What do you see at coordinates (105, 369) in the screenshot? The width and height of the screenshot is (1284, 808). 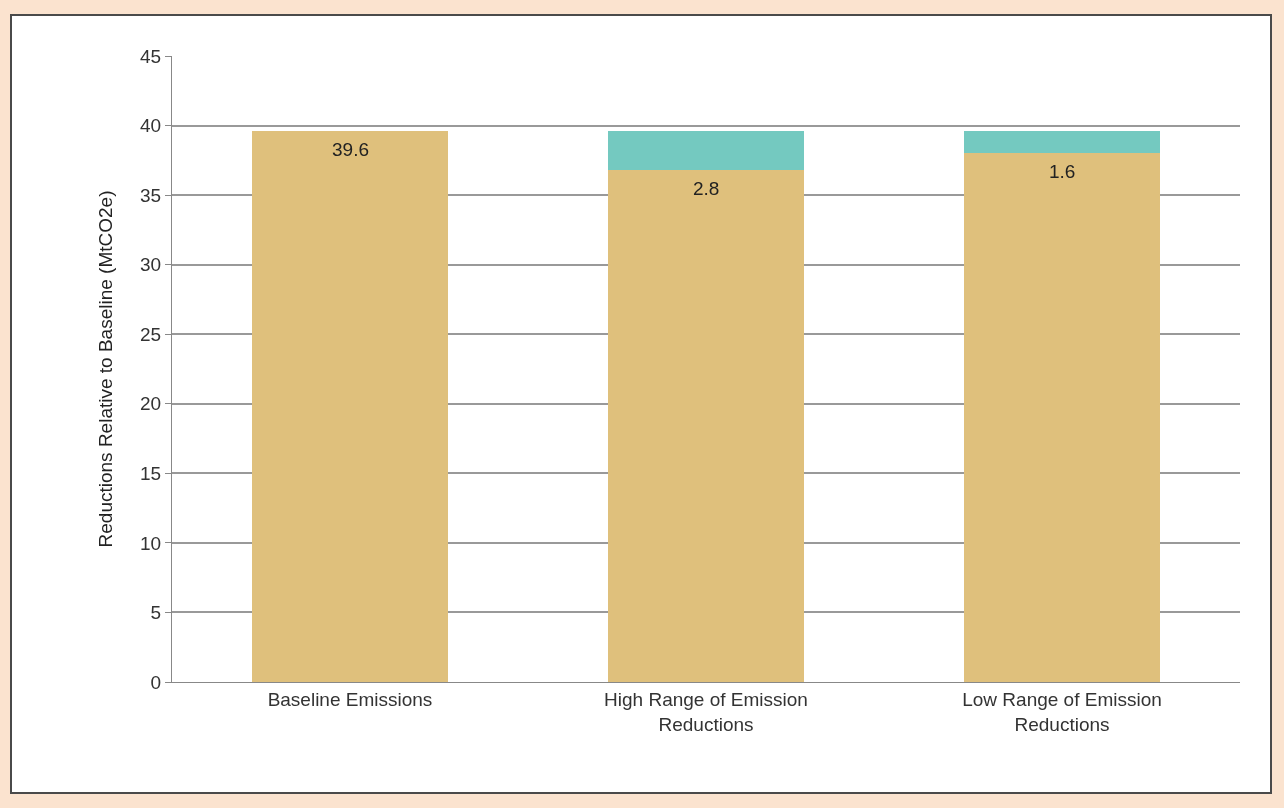 I see `y-axis-title: Reductions Relative to Baseline (MtCO2e)` at bounding box center [105, 369].